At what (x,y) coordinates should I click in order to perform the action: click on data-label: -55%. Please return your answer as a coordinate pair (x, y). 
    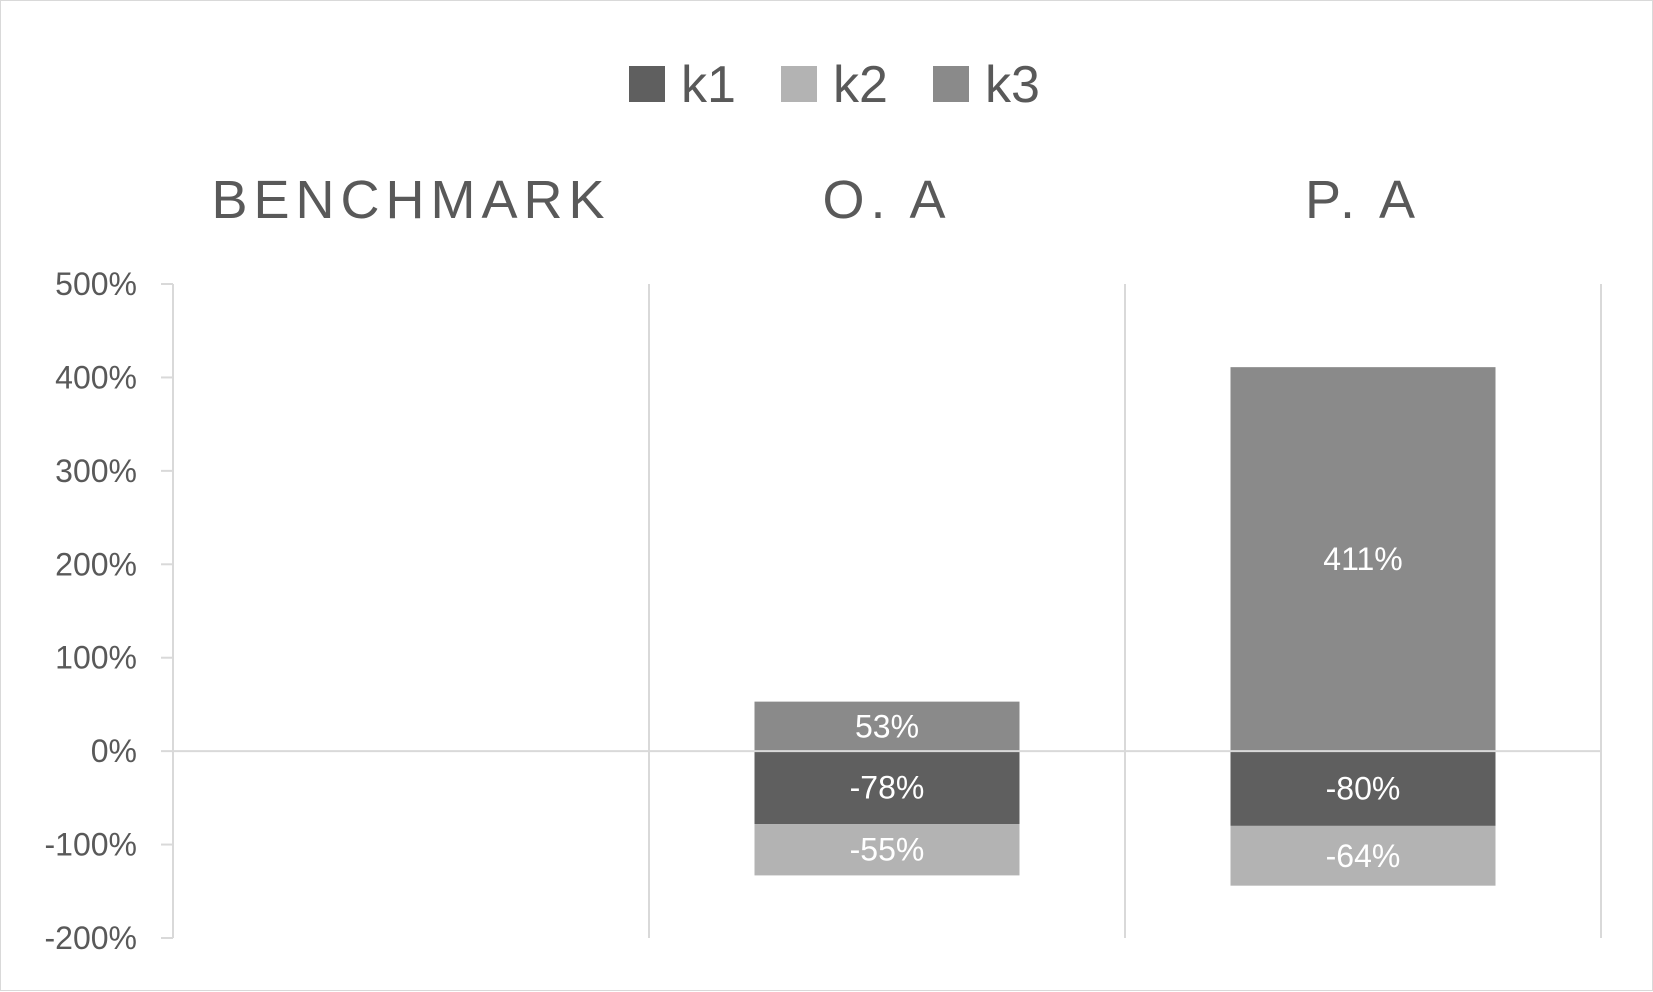
    Looking at the image, I should click on (887, 850).